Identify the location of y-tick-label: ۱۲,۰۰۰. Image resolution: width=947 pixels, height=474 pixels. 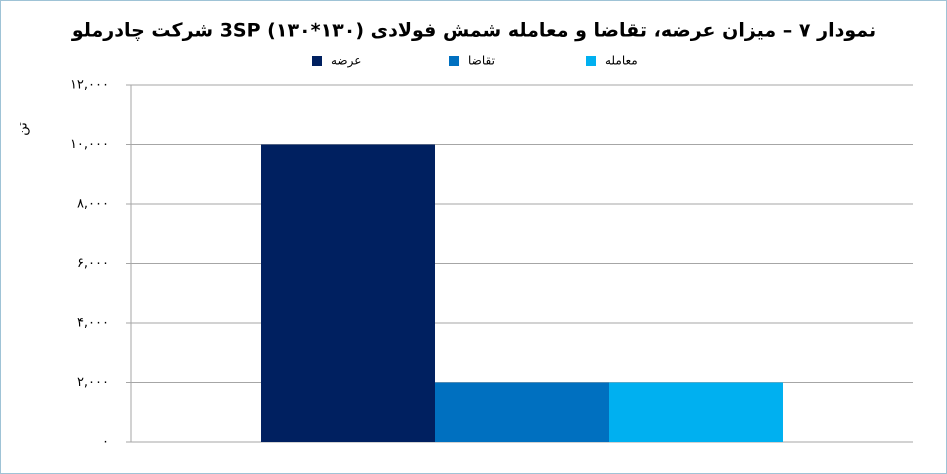
(89, 85).